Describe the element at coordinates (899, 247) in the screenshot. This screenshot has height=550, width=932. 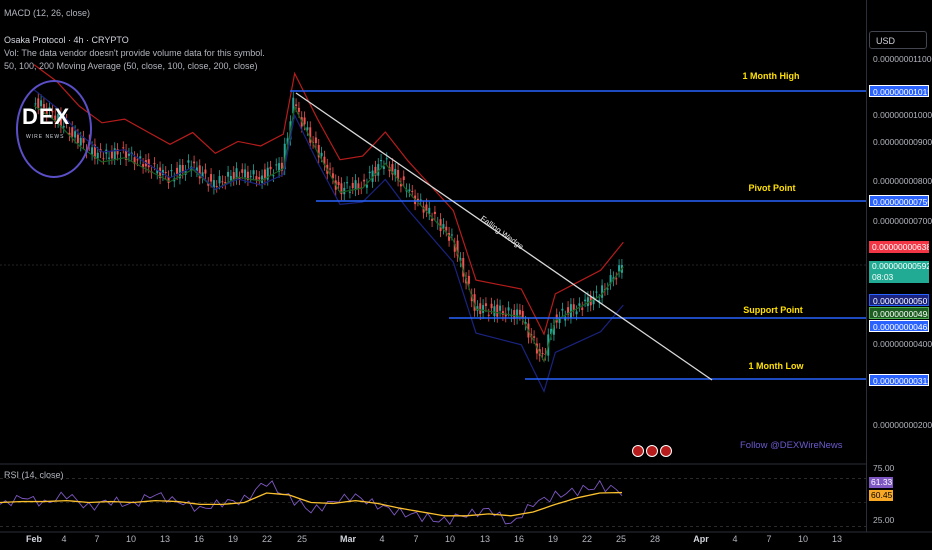
I see `ma200-price-badge: 0.0000000063892` at that location.